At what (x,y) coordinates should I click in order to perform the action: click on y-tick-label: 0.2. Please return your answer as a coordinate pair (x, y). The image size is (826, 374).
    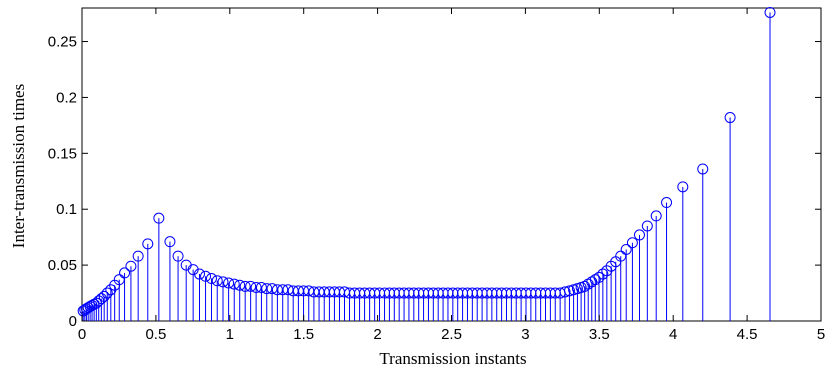
    Looking at the image, I should click on (66, 97).